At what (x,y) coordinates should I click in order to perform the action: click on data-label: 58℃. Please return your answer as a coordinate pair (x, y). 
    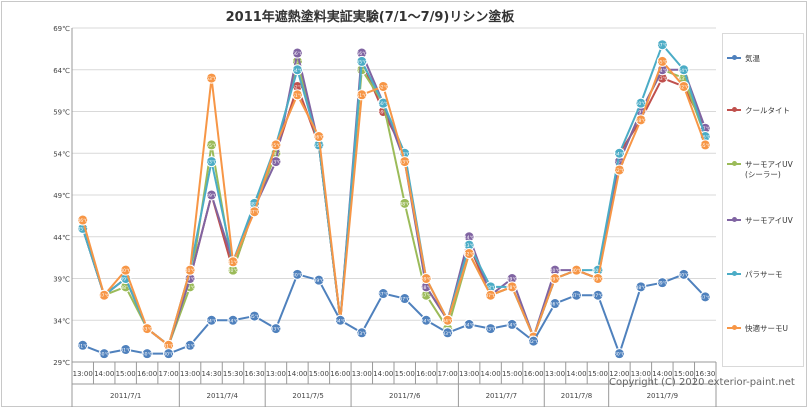
    Looking at the image, I should click on (640, 121).